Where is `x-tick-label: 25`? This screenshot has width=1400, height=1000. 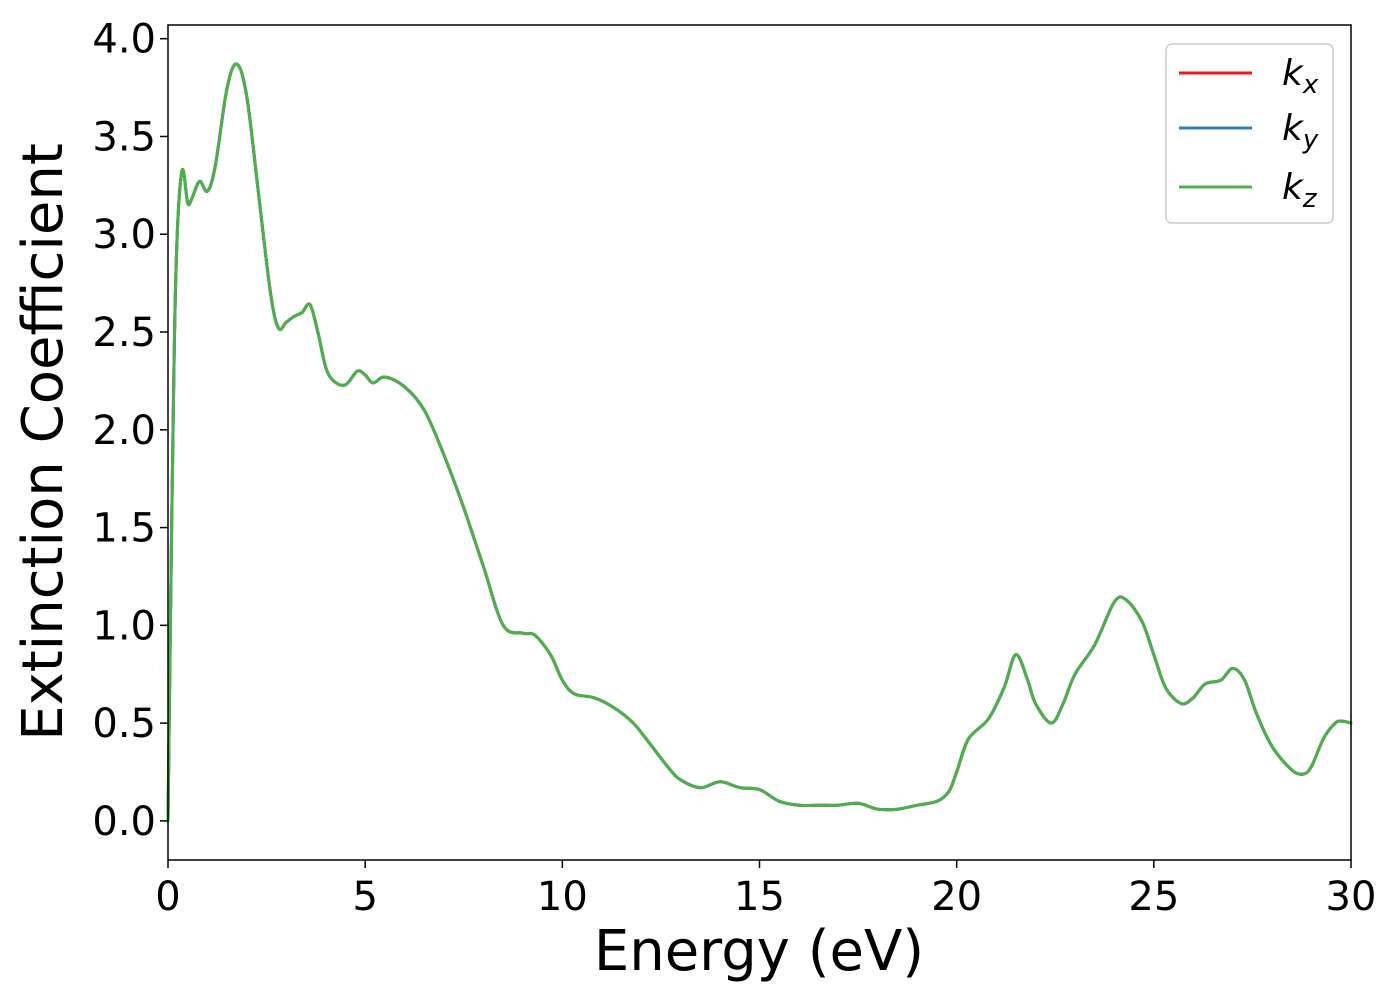 x-tick-label: 25 is located at coordinates (1153, 897).